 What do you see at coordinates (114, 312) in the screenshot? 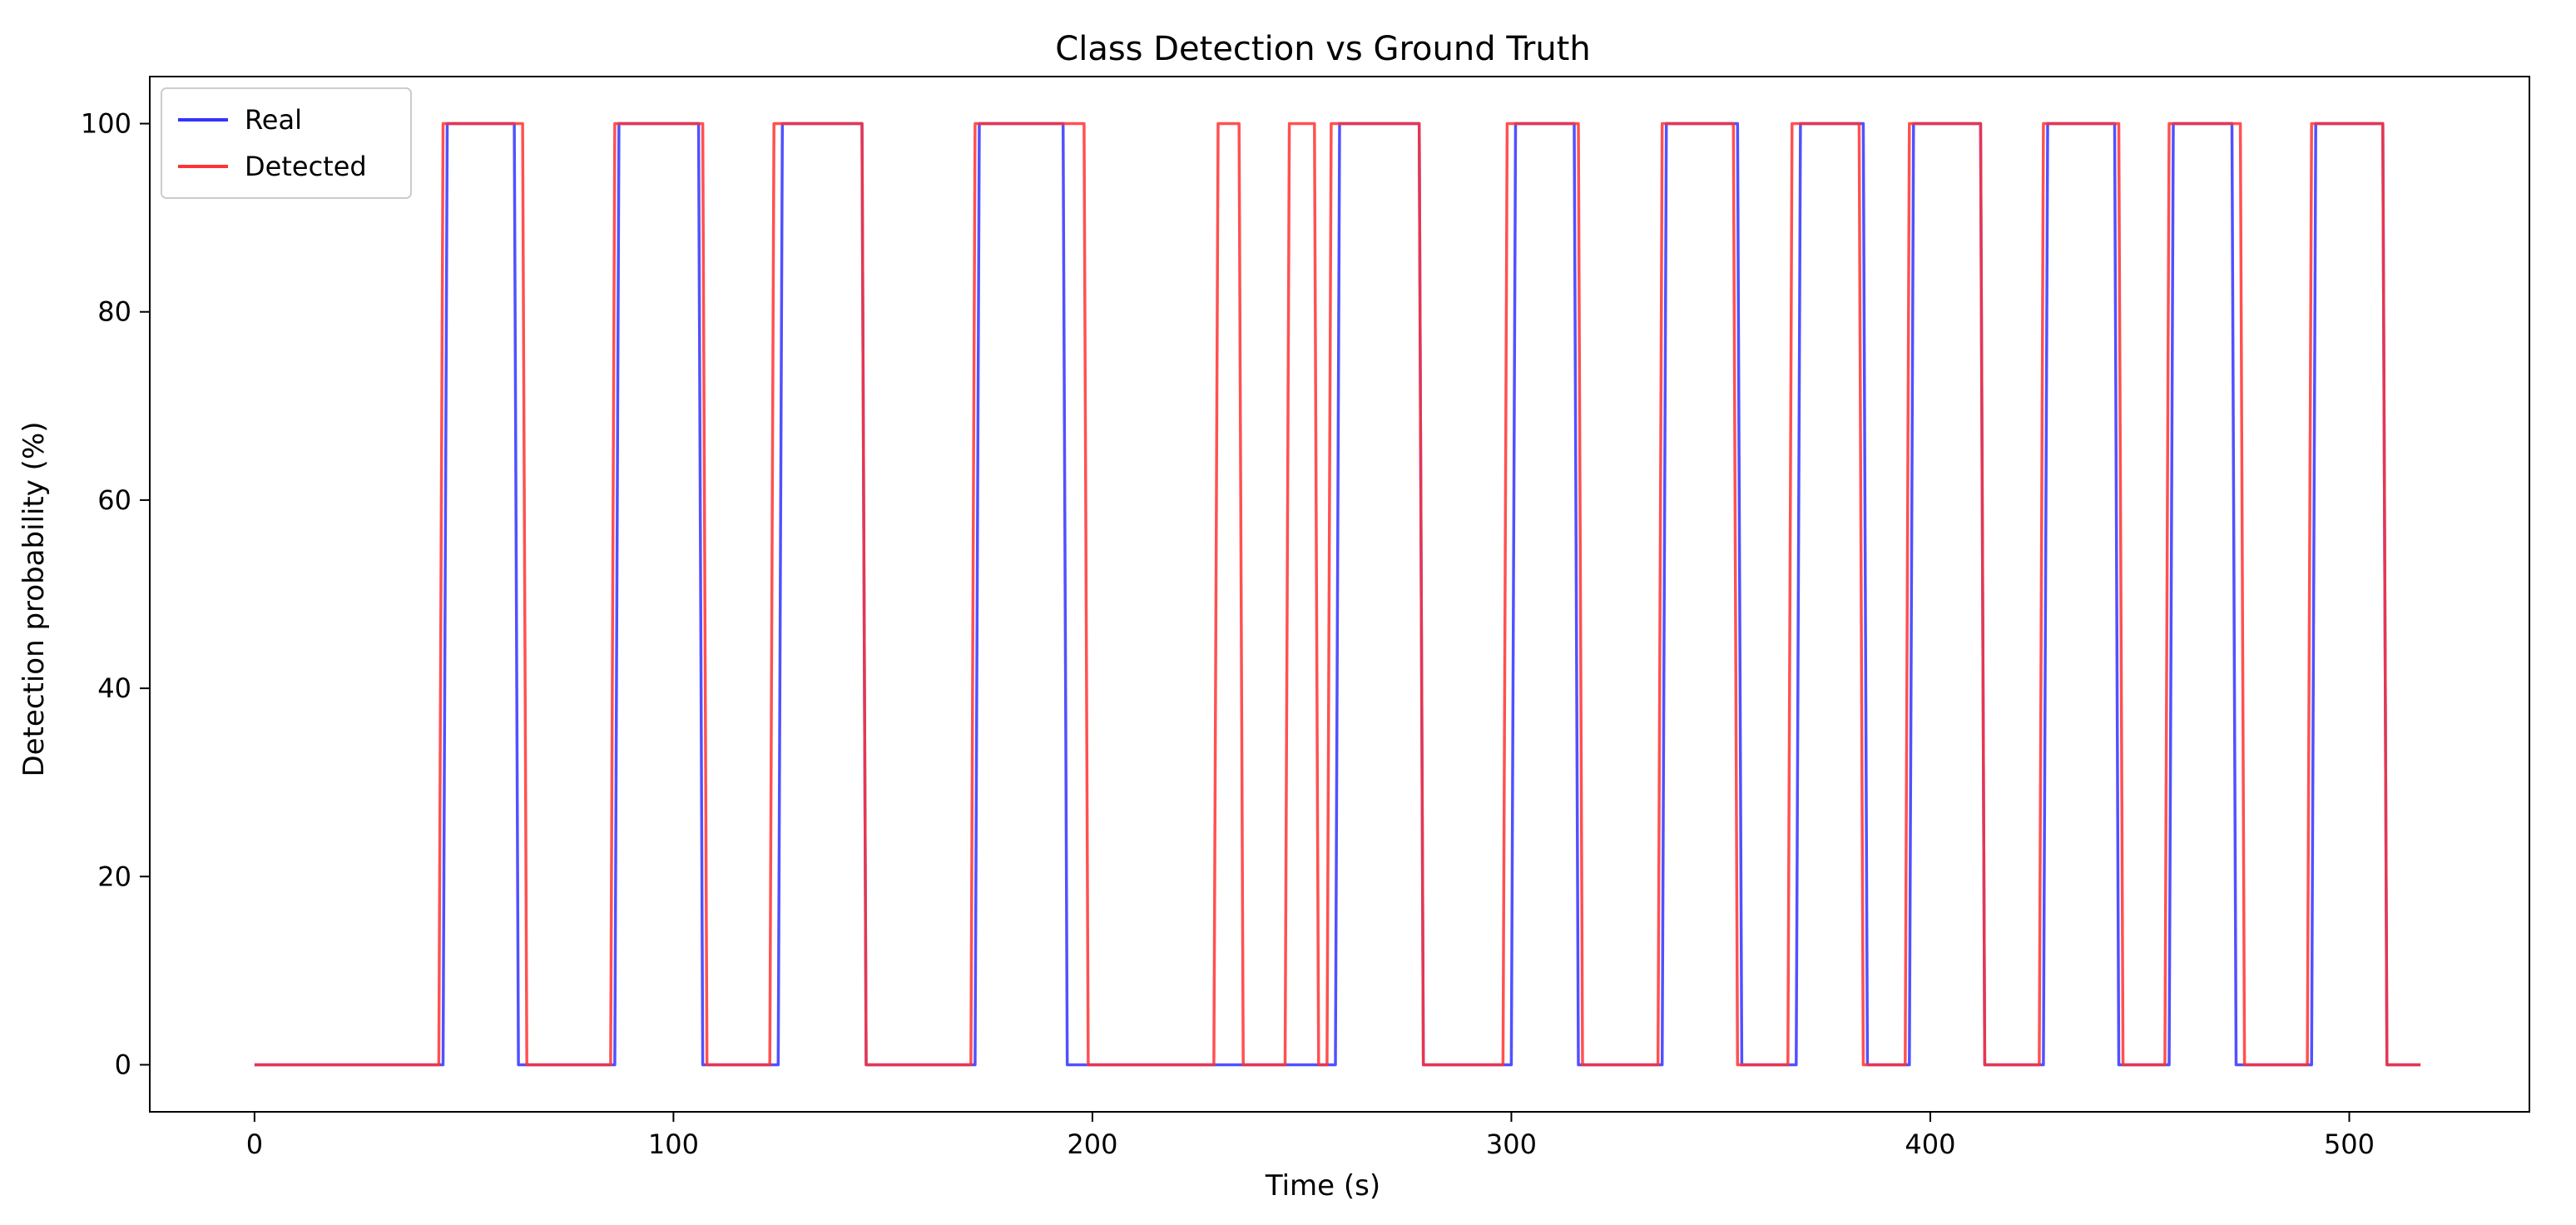
I see `y-tick-label: 80` at bounding box center [114, 312].